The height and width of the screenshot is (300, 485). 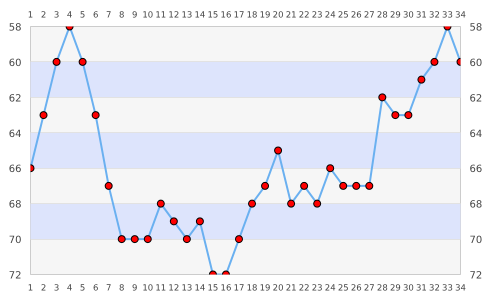 I want to click on y-tick-label: 68, so click(x=15, y=205).